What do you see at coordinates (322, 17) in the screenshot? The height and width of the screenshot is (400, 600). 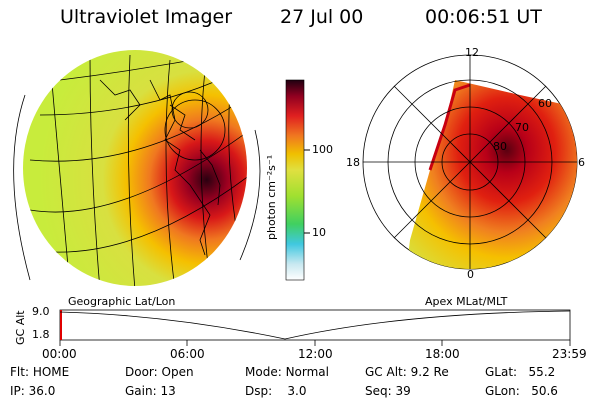 I see `date-label: 27 Jul 00` at bounding box center [322, 17].